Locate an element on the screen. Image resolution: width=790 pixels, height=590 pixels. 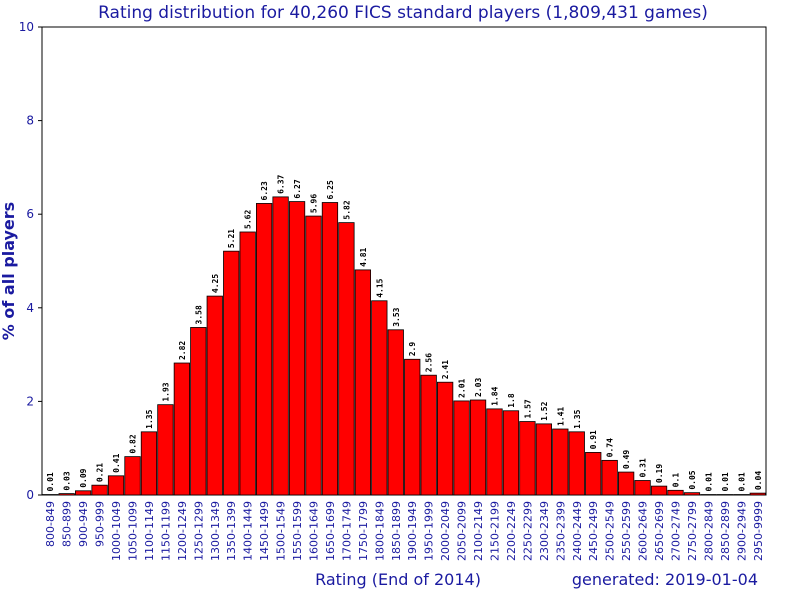
x-tick-label: 2850-2899 is located at coordinates (725, 531).